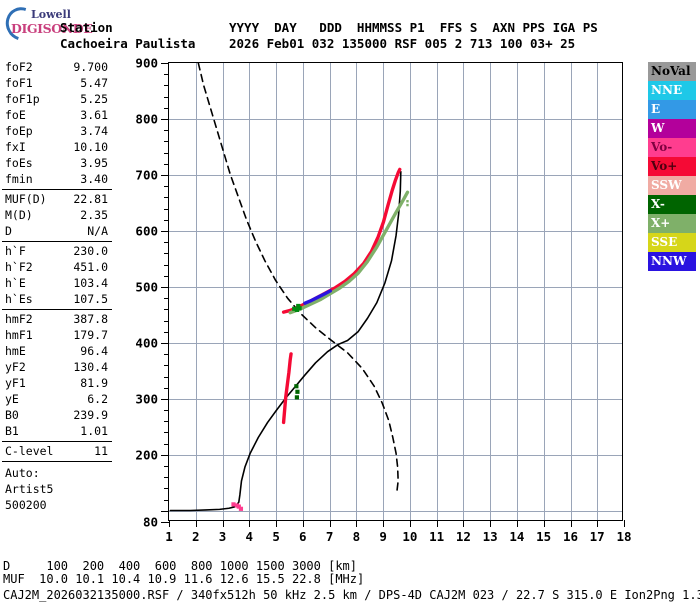 This screenshot has height=602, width=700. I want to click on y-axis-label: 900, so click(146, 63).